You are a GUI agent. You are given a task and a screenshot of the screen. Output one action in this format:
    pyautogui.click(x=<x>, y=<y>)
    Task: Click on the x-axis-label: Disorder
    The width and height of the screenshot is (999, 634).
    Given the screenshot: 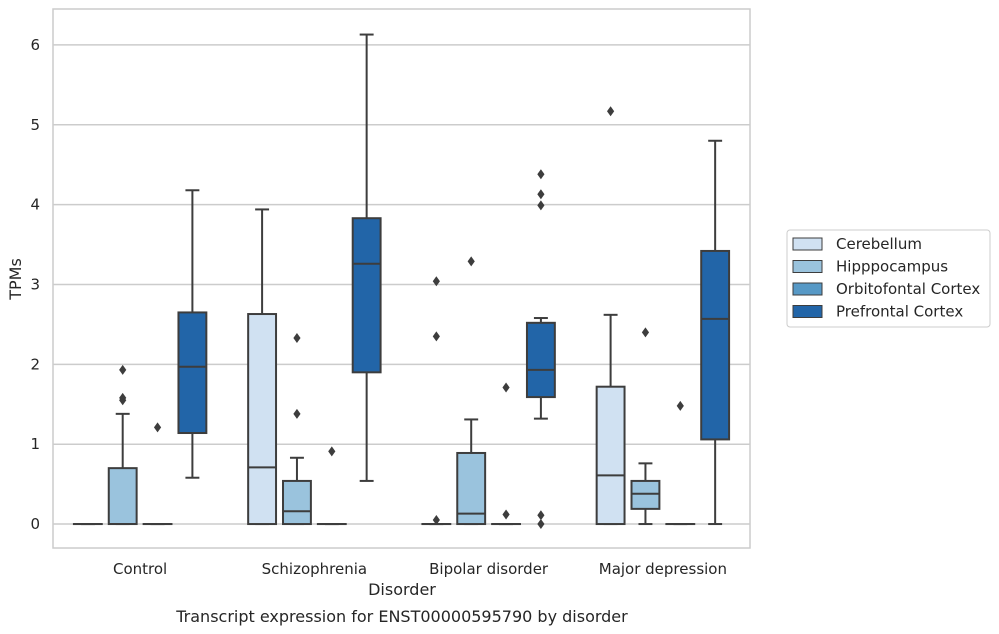 What is the action you would take?
    pyautogui.click(x=402, y=589)
    